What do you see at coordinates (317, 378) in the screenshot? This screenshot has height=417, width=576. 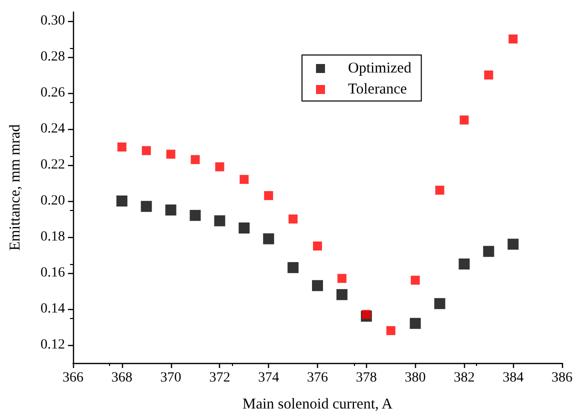 I see `x-tick-label: 376` at bounding box center [317, 378].